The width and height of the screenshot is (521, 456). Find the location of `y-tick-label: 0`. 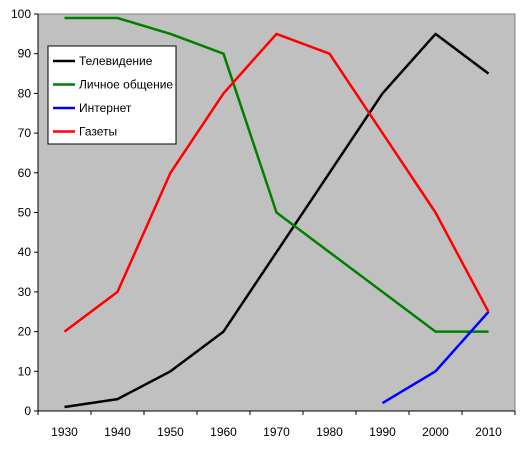

y-tick-label: 0 is located at coordinates (27, 411).